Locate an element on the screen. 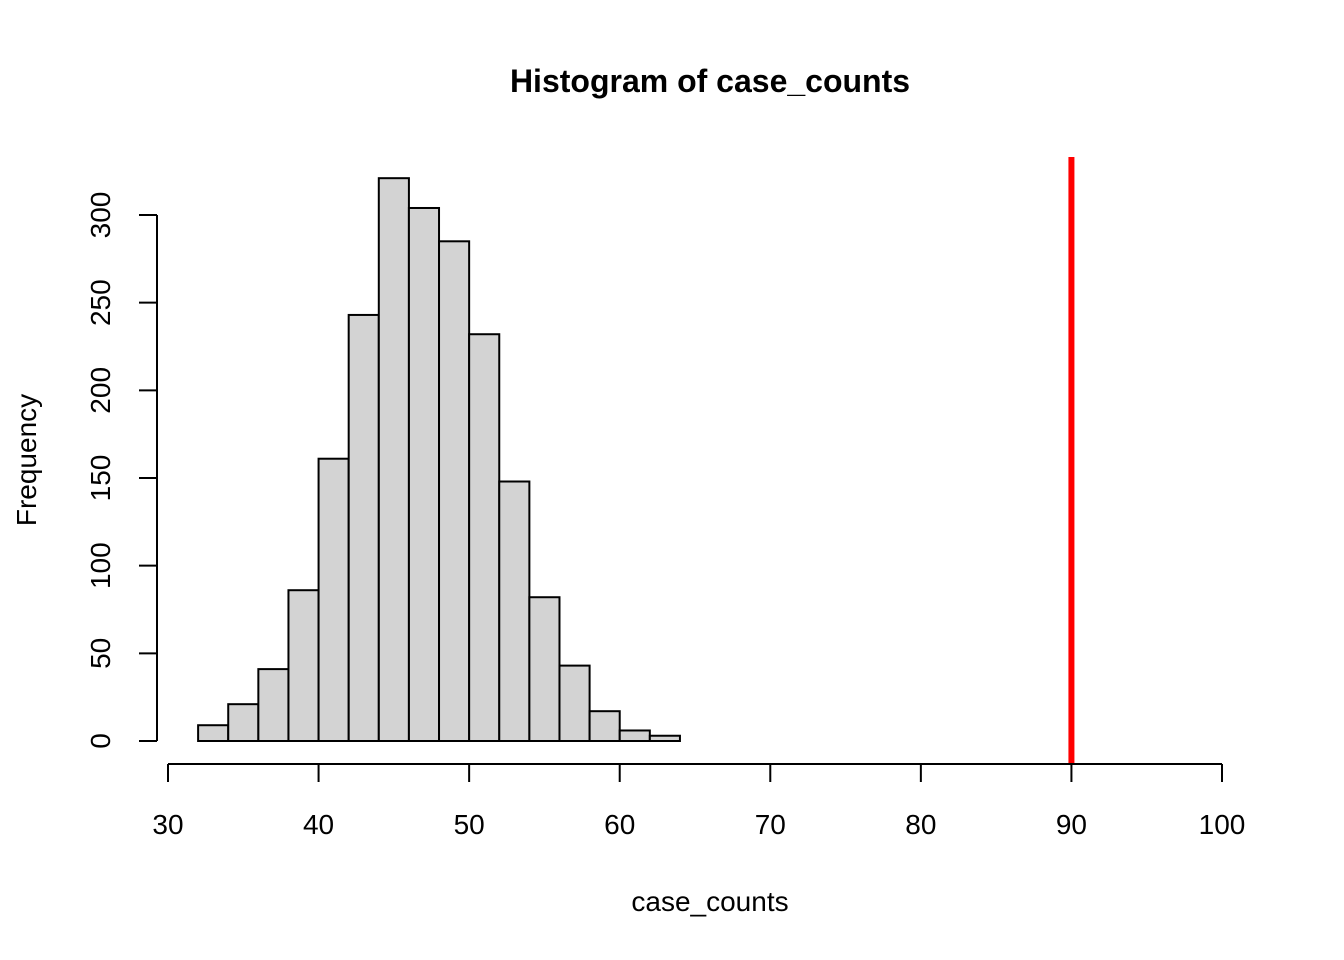 Image resolution: width=1344 pixels, height=960 pixels. x-tick-label: 70 is located at coordinates (770, 824).